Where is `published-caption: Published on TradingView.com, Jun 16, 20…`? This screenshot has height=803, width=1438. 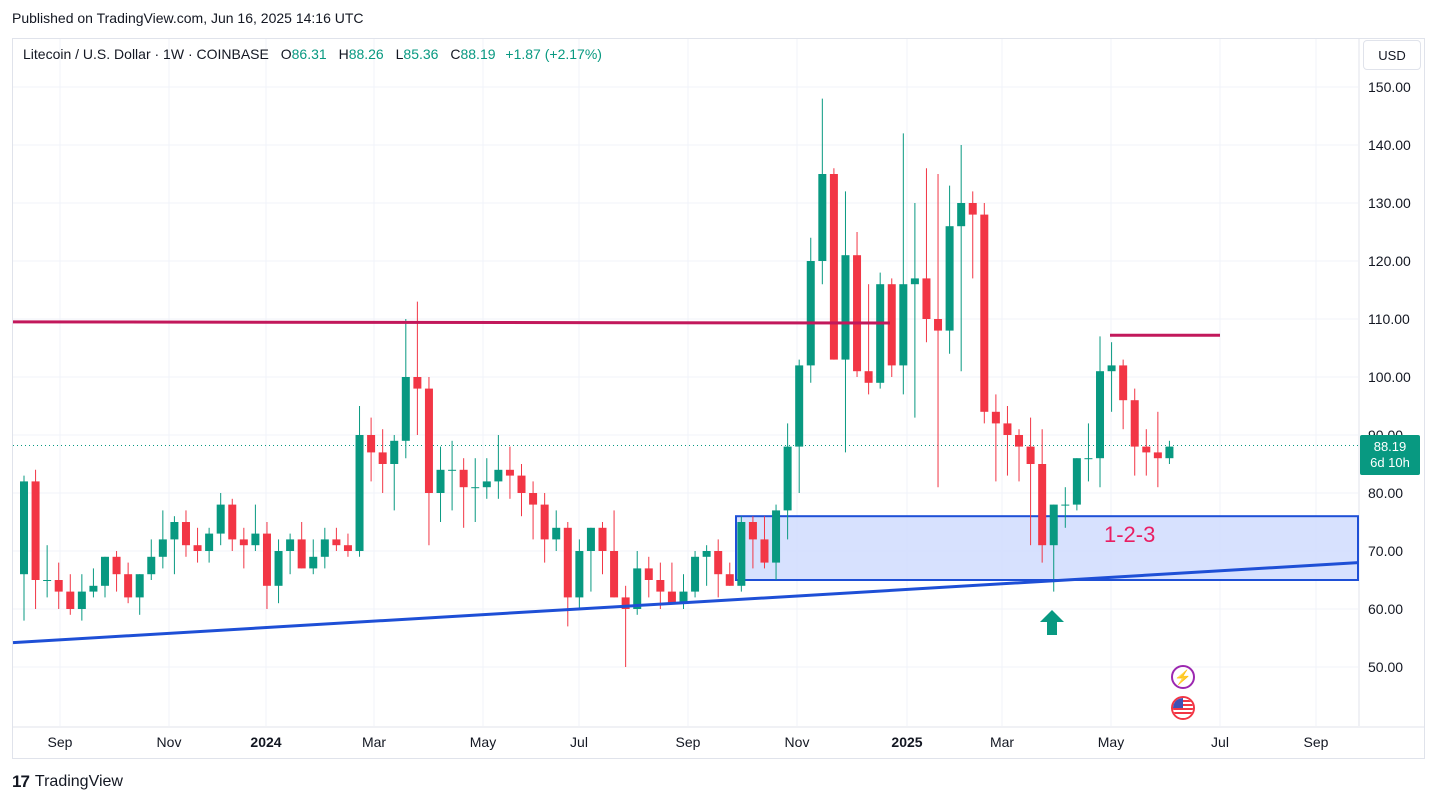 published-caption: Published on TradingView.com, Jun 16, 20… is located at coordinates (188, 18).